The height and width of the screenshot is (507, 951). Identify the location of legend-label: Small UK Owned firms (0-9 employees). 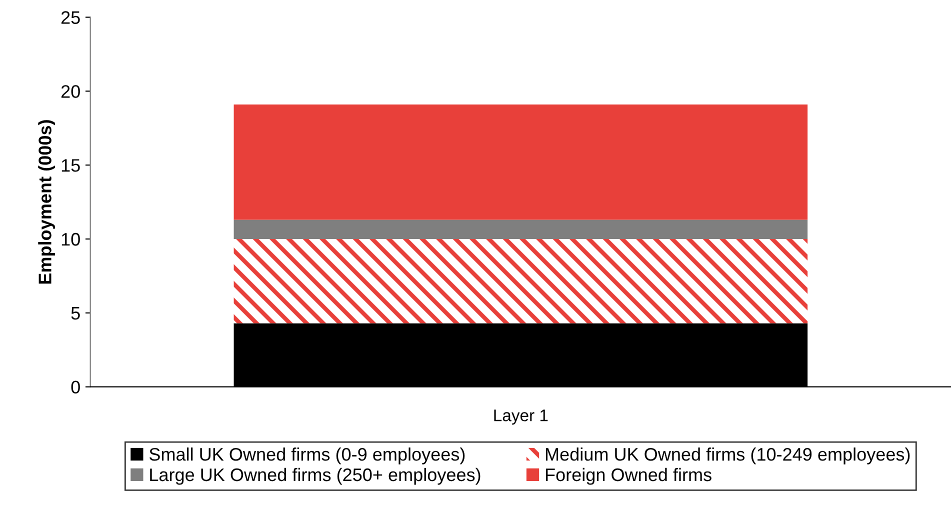
(307, 455).